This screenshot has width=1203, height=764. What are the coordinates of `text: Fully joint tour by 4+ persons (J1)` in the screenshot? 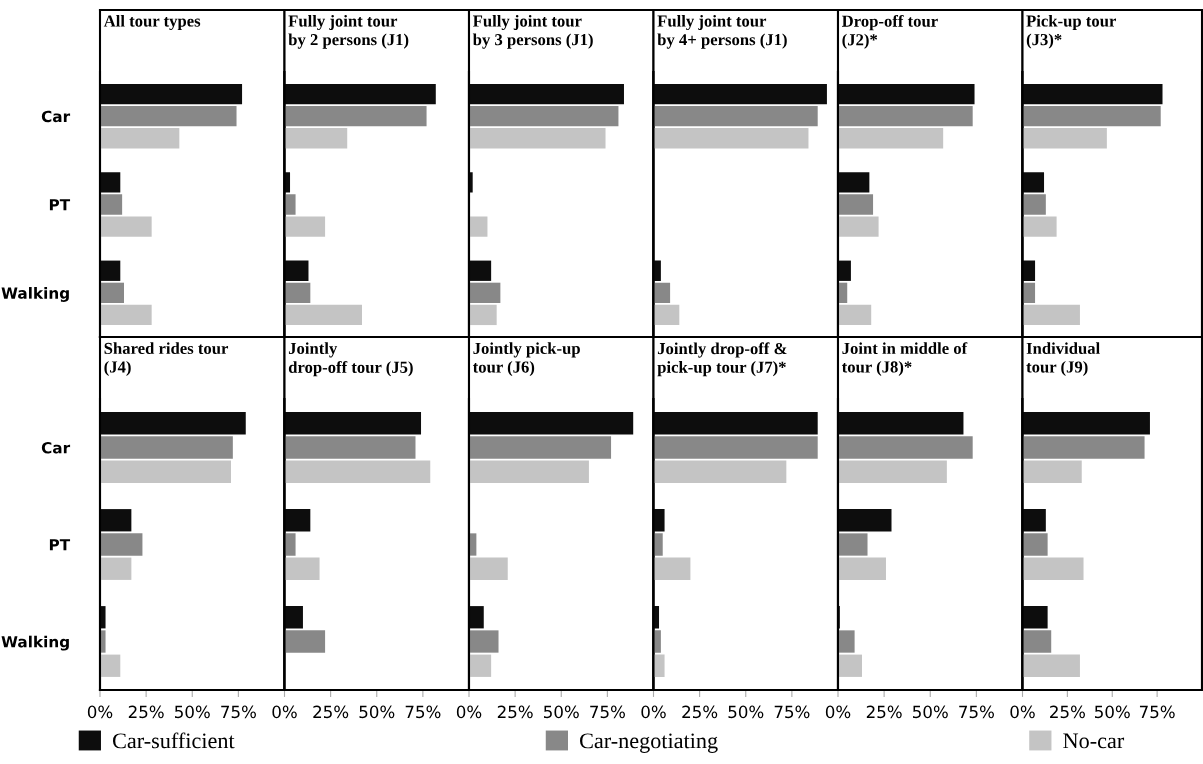 It's located at (722, 31).